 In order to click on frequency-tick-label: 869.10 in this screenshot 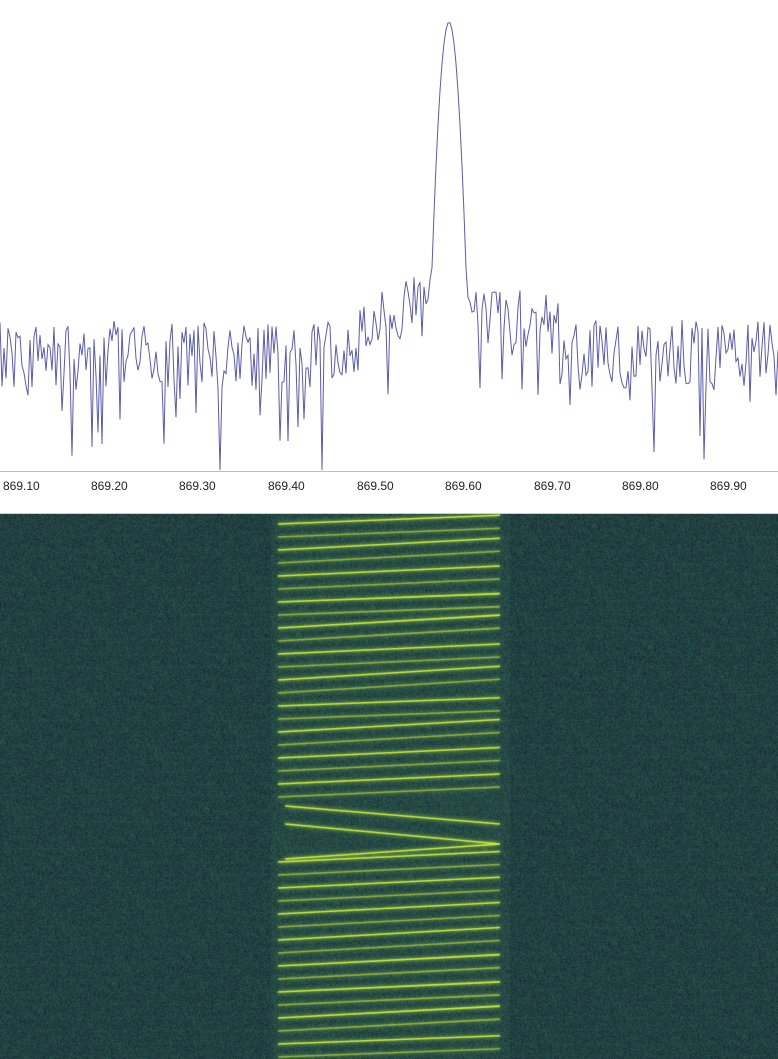, I will do `click(21, 486)`.